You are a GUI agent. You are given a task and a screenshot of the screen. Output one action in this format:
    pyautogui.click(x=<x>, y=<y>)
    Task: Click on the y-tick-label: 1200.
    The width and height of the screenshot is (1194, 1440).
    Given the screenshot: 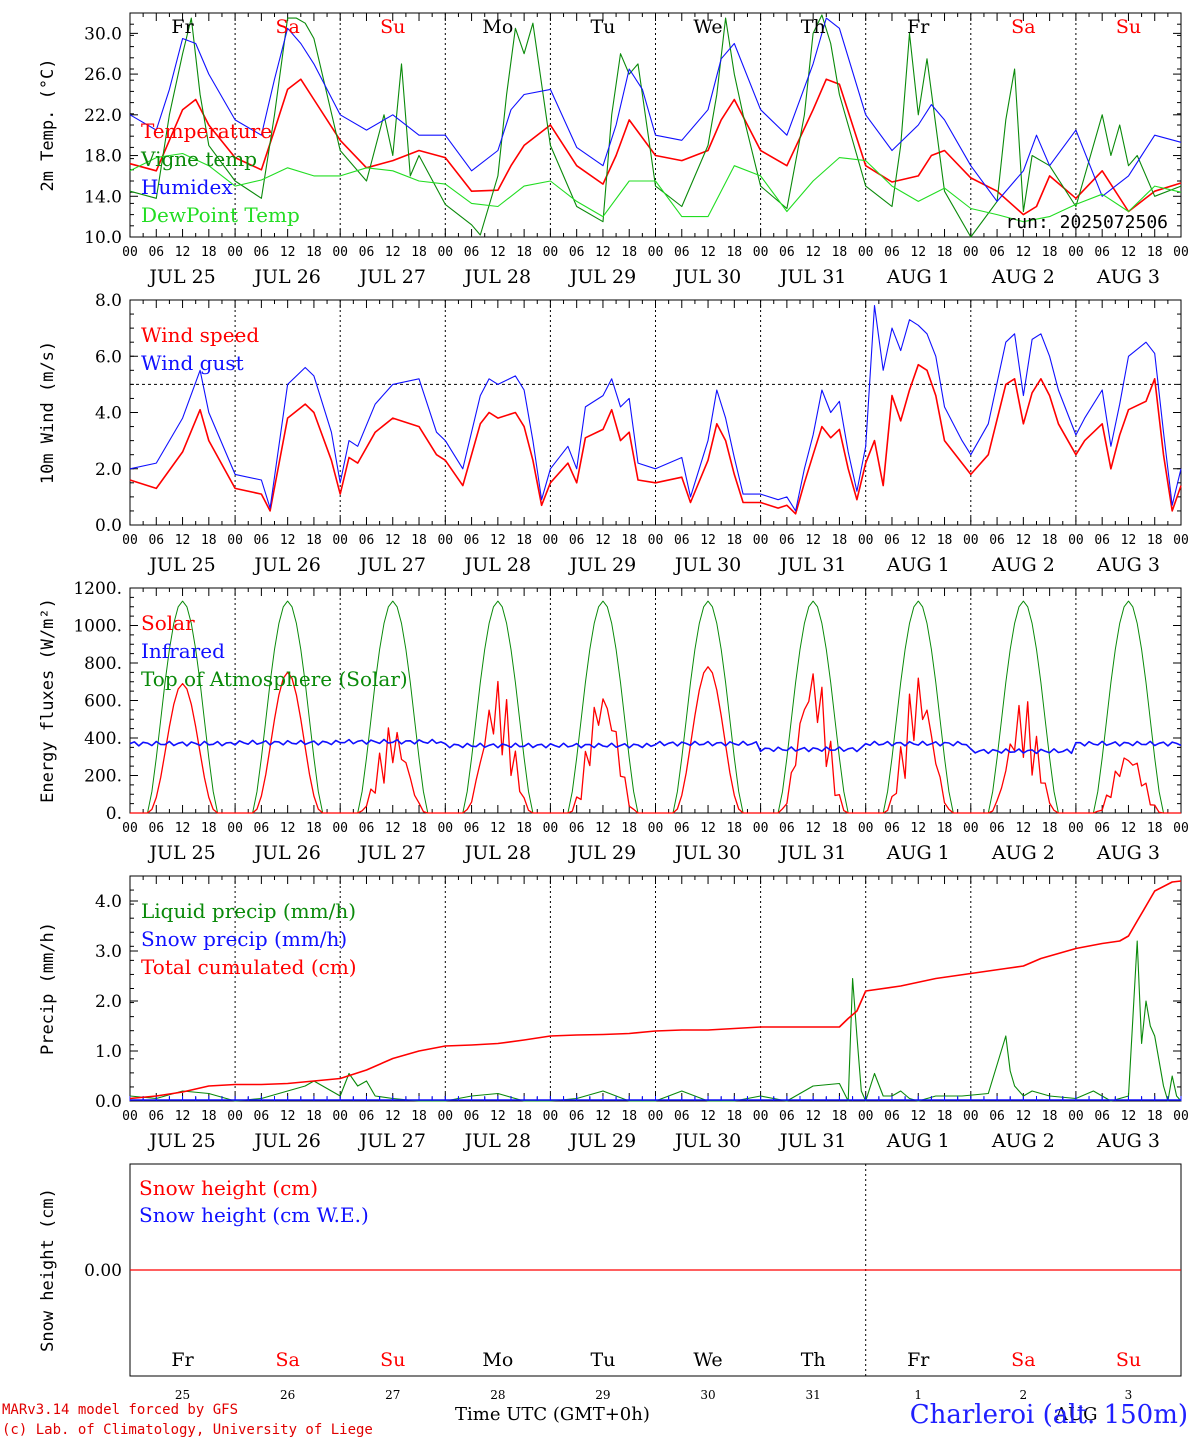 What is the action you would take?
    pyautogui.click(x=97, y=589)
    